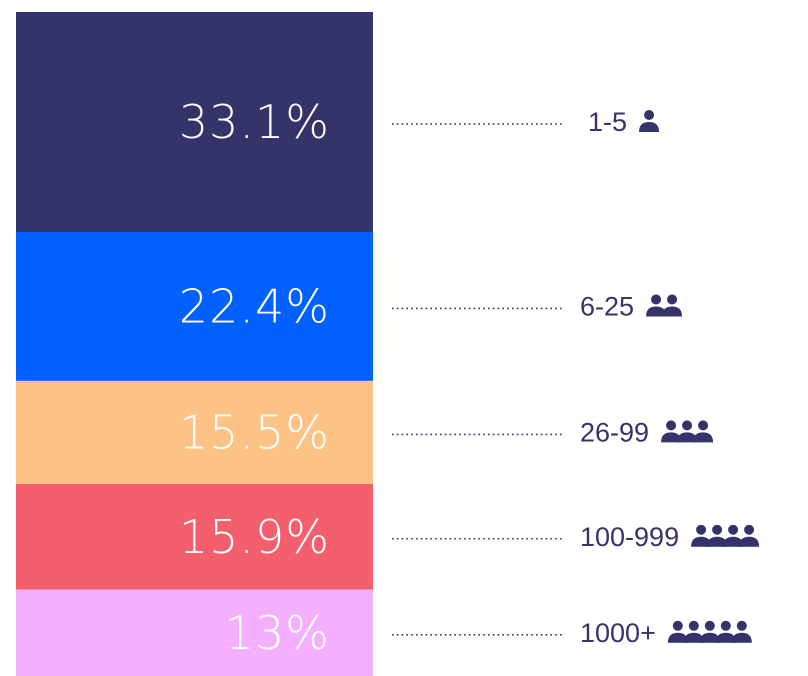 The height and width of the screenshot is (676, 808). I want to click on value-label: 15.5%, so click(254, 432).